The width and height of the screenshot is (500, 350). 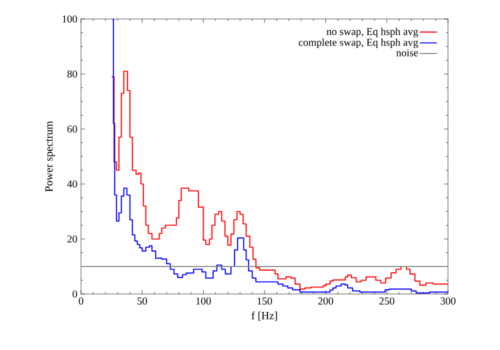 I want to click on y-tick-label: 20, so click(x=72, y=239).